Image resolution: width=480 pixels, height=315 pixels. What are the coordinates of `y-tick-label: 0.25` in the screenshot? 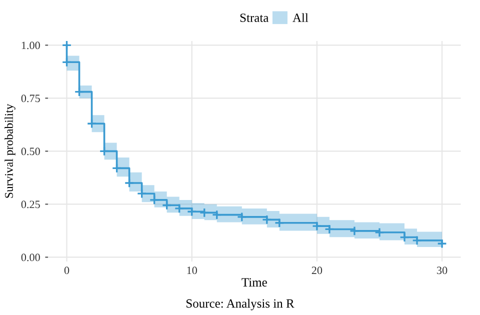 It's located at (30, 204).